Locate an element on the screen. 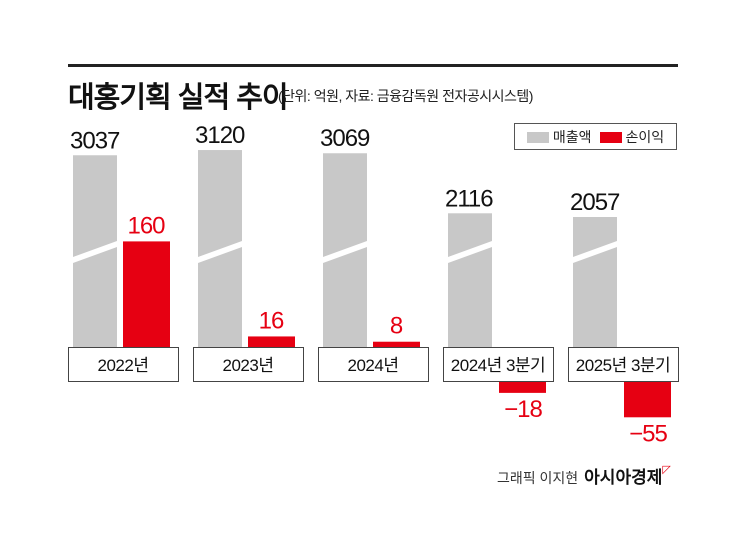 Image resolution: width=745 pixels, height=549 pixels. category-label: 2025년 3분기 is located at coordinates (623, 365).